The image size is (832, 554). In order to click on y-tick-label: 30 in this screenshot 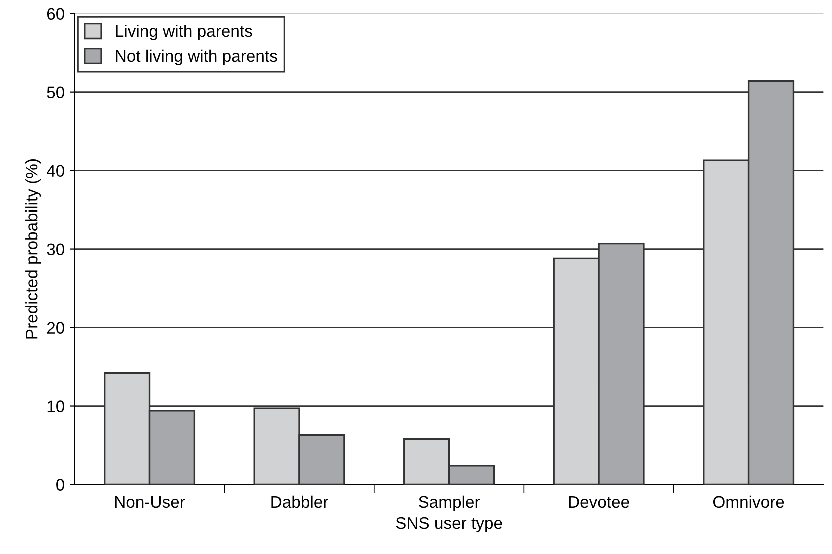, I will do `click(56, 250)`.